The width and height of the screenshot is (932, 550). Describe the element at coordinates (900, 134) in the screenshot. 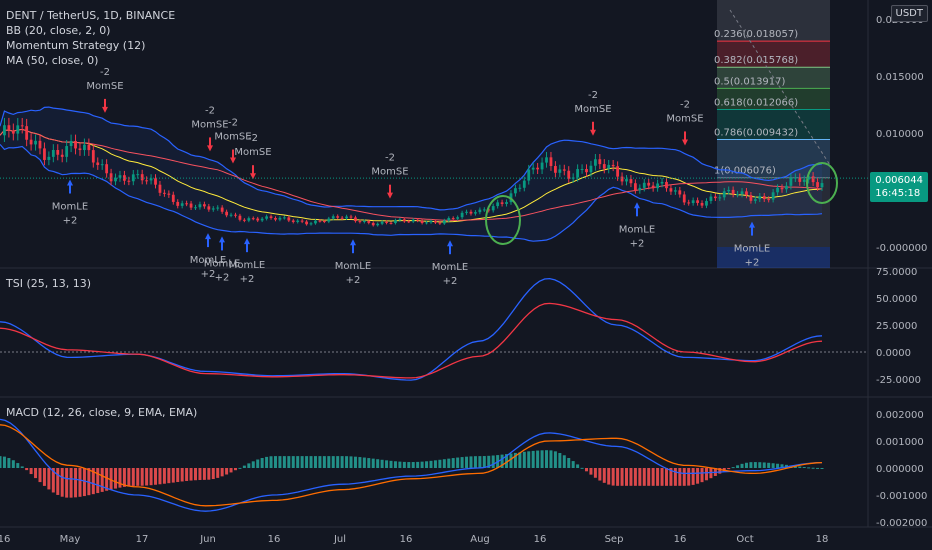

I see `price-scale-label: 0.010000` at that location.